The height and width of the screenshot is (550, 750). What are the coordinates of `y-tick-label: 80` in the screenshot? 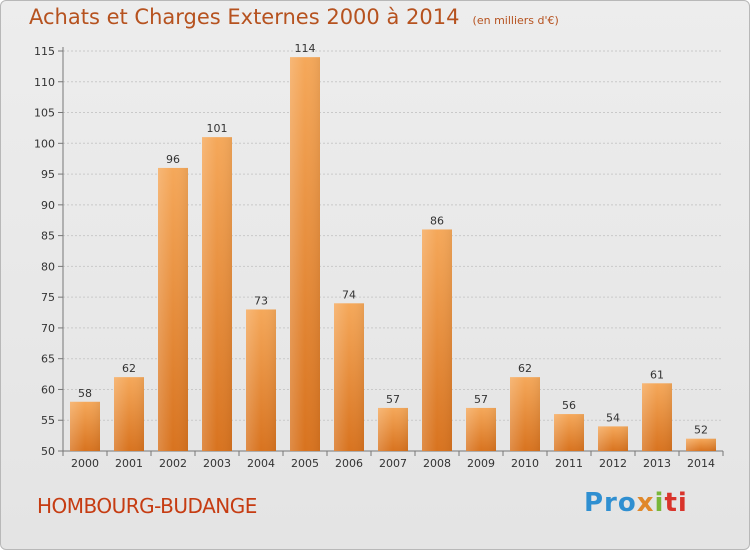 It's located at (48, 266).